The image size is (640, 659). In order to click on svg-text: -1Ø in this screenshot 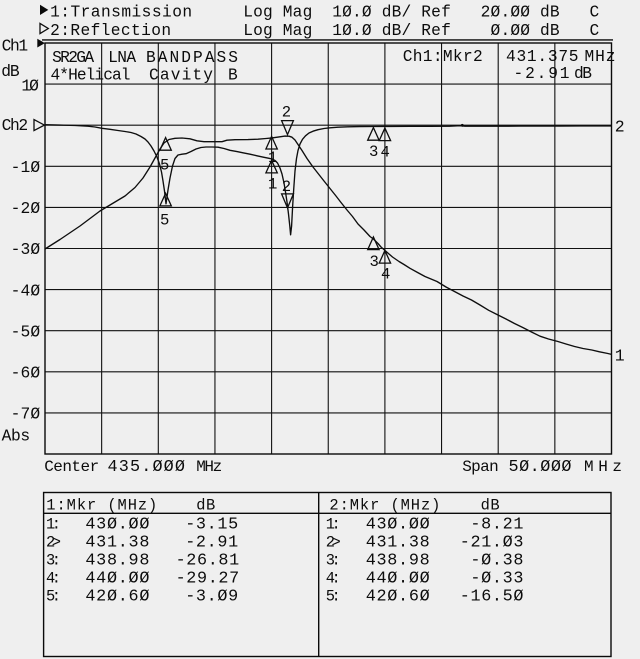, I will do `click(26, 167)`.